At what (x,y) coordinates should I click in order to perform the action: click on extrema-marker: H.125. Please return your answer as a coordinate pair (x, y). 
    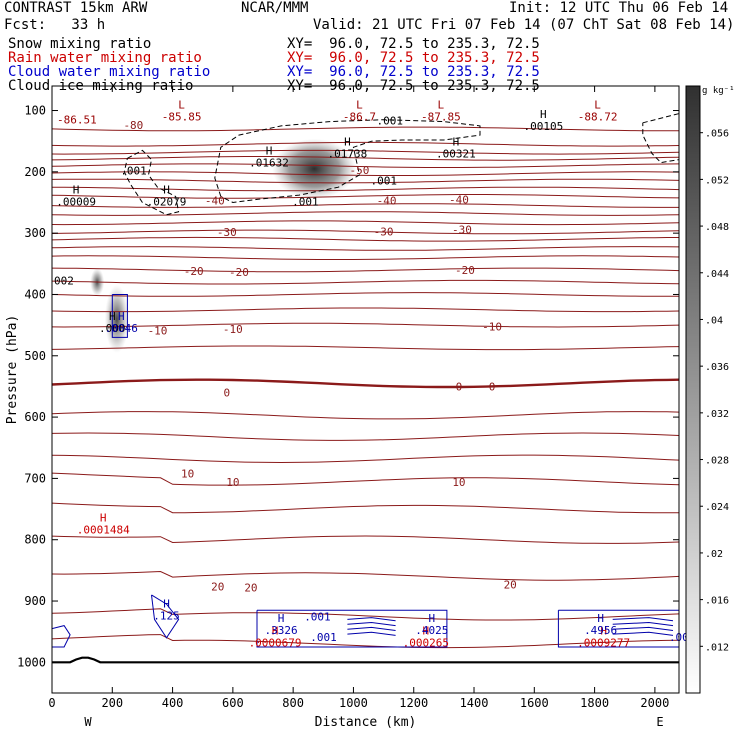
    Looking at the image, I should click on (166, 610).